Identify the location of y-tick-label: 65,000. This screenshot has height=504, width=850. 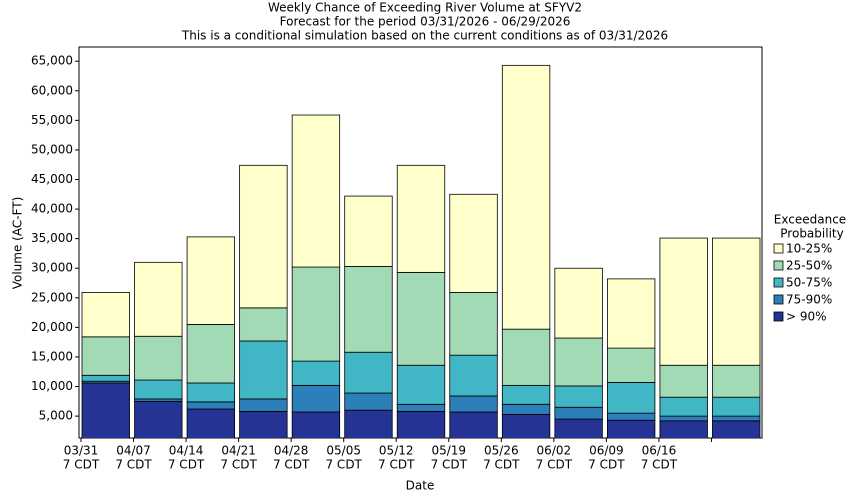
(52, 61).